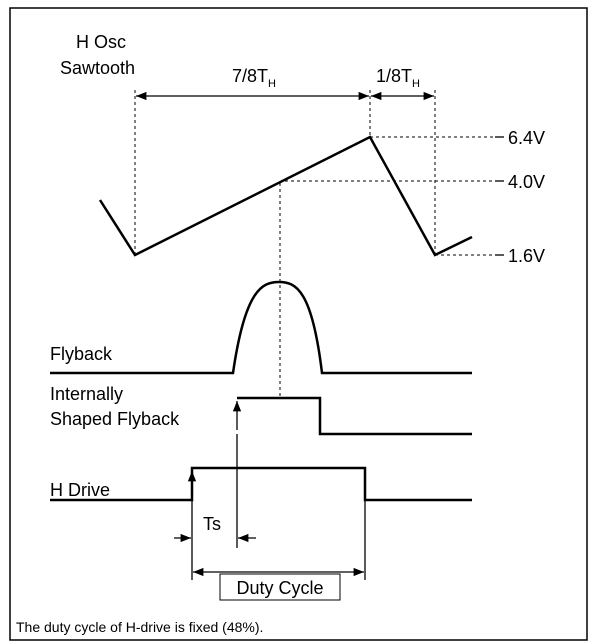  I want to click on flyback-wave, so click(261, 327).